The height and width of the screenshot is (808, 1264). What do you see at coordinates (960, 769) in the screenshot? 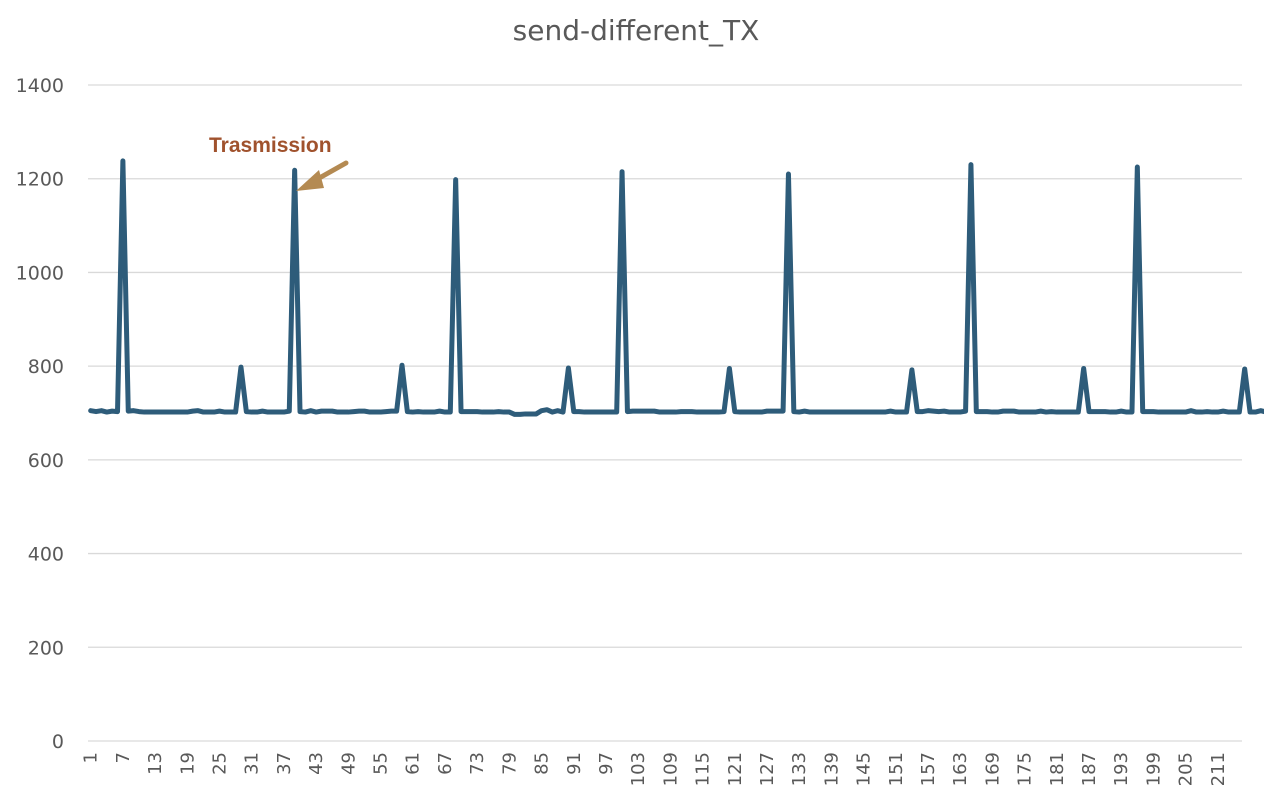
I see `x-tick-label: 163` at bounding box center [960, 769].